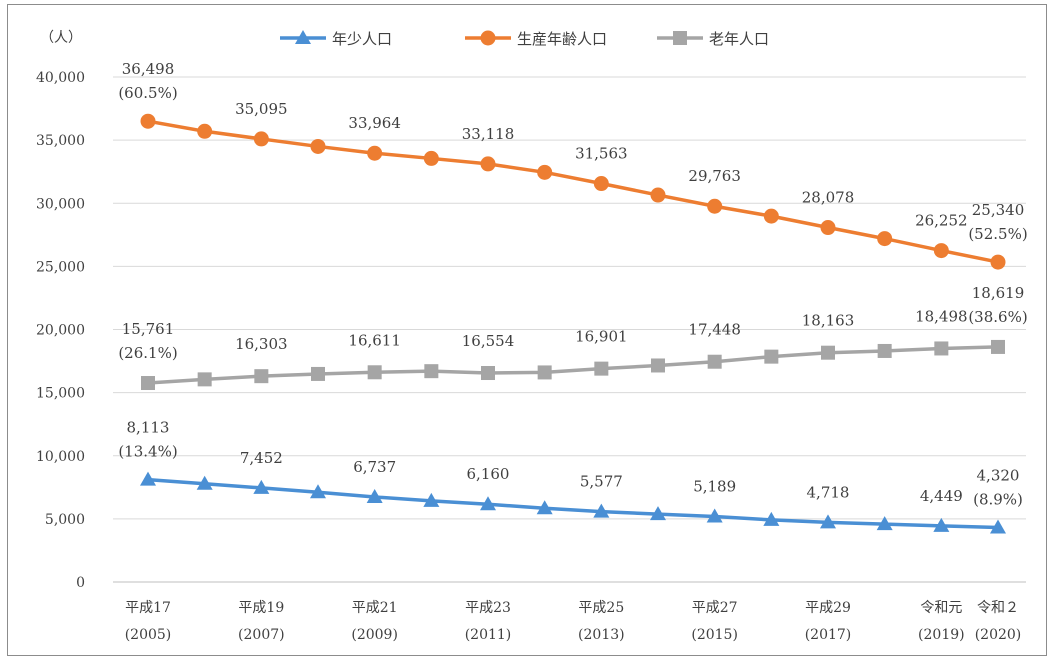  What do you see at coordinates (828, 198) in the screenshot?
I see `data-label: 28,078` at bounding box center [828, 198].